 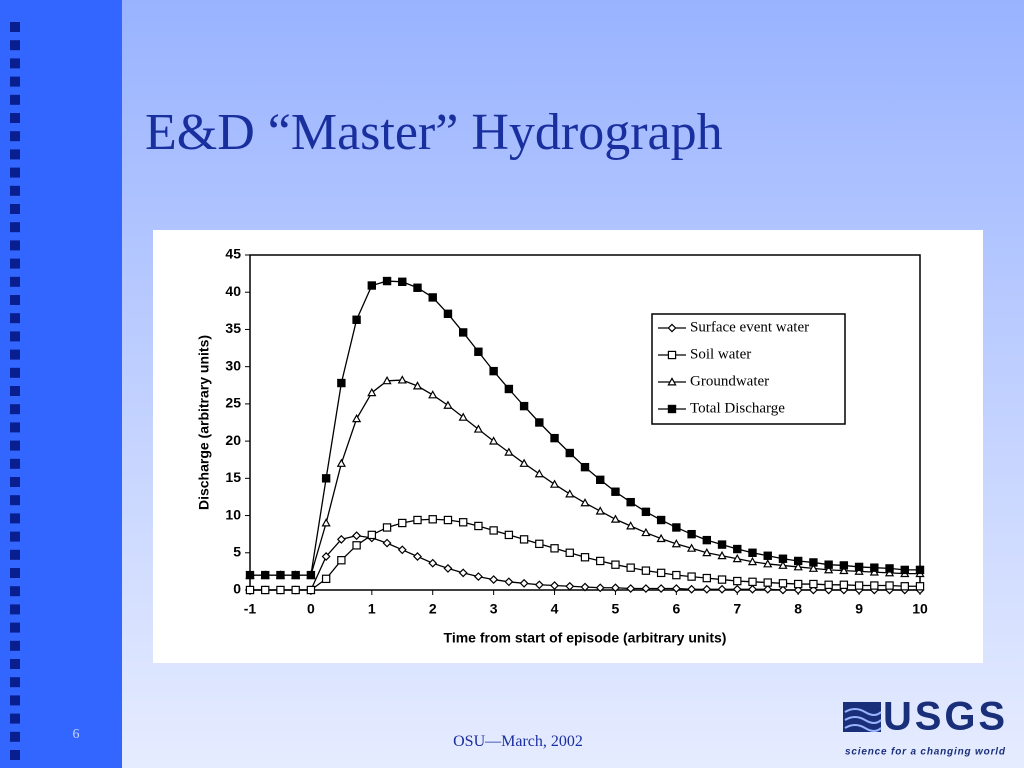 What do you see at coordinates (729, 381) in the screenshot?
I see `legend-label: Groundwater` at bounding box center [729, 381].